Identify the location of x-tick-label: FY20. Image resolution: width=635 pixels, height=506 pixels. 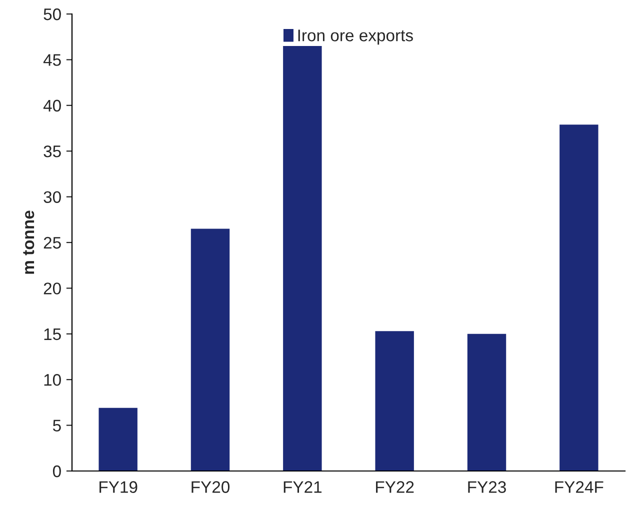
(211, 487).